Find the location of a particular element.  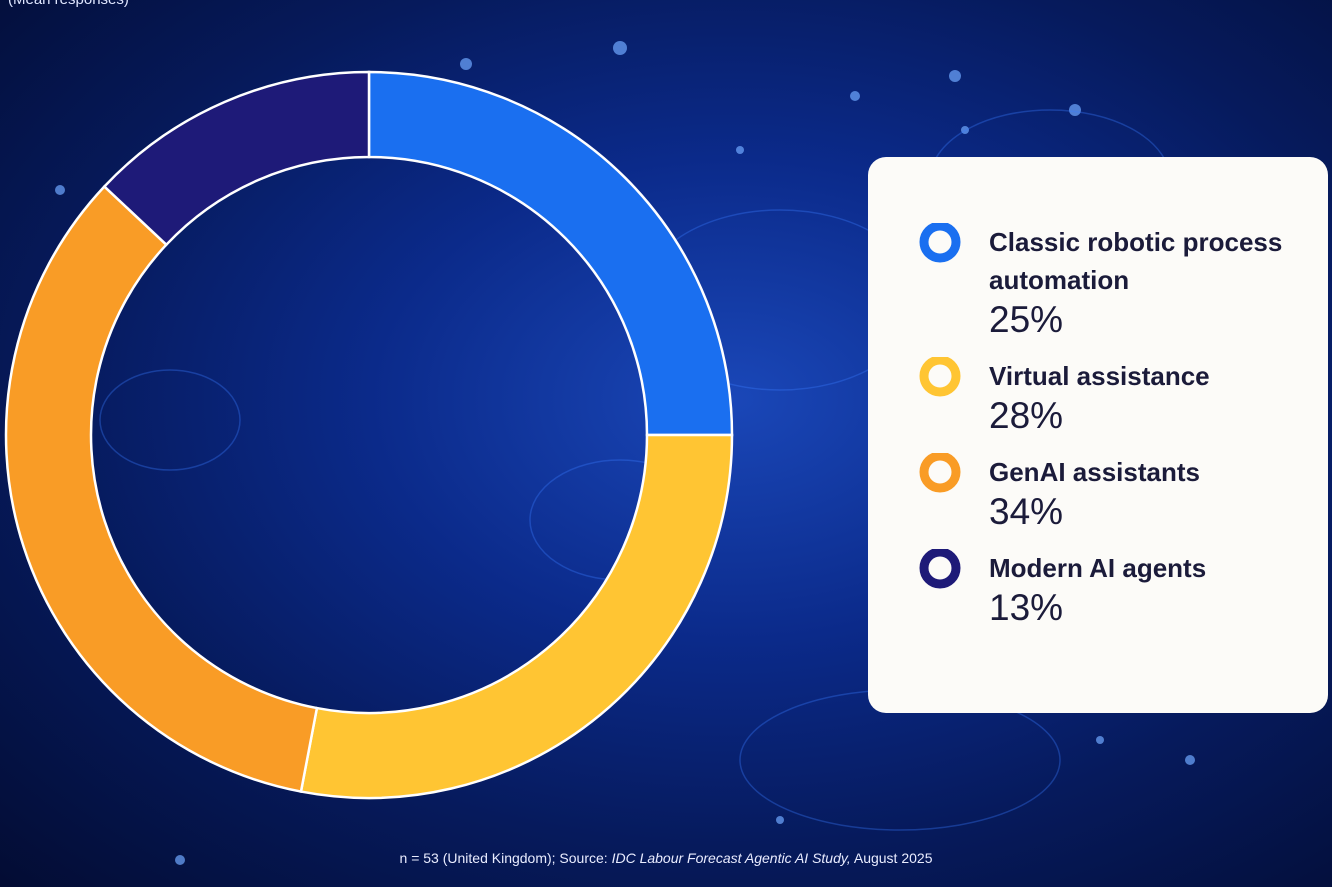

legend-value: 34% is located at coordinates (1026, 511).